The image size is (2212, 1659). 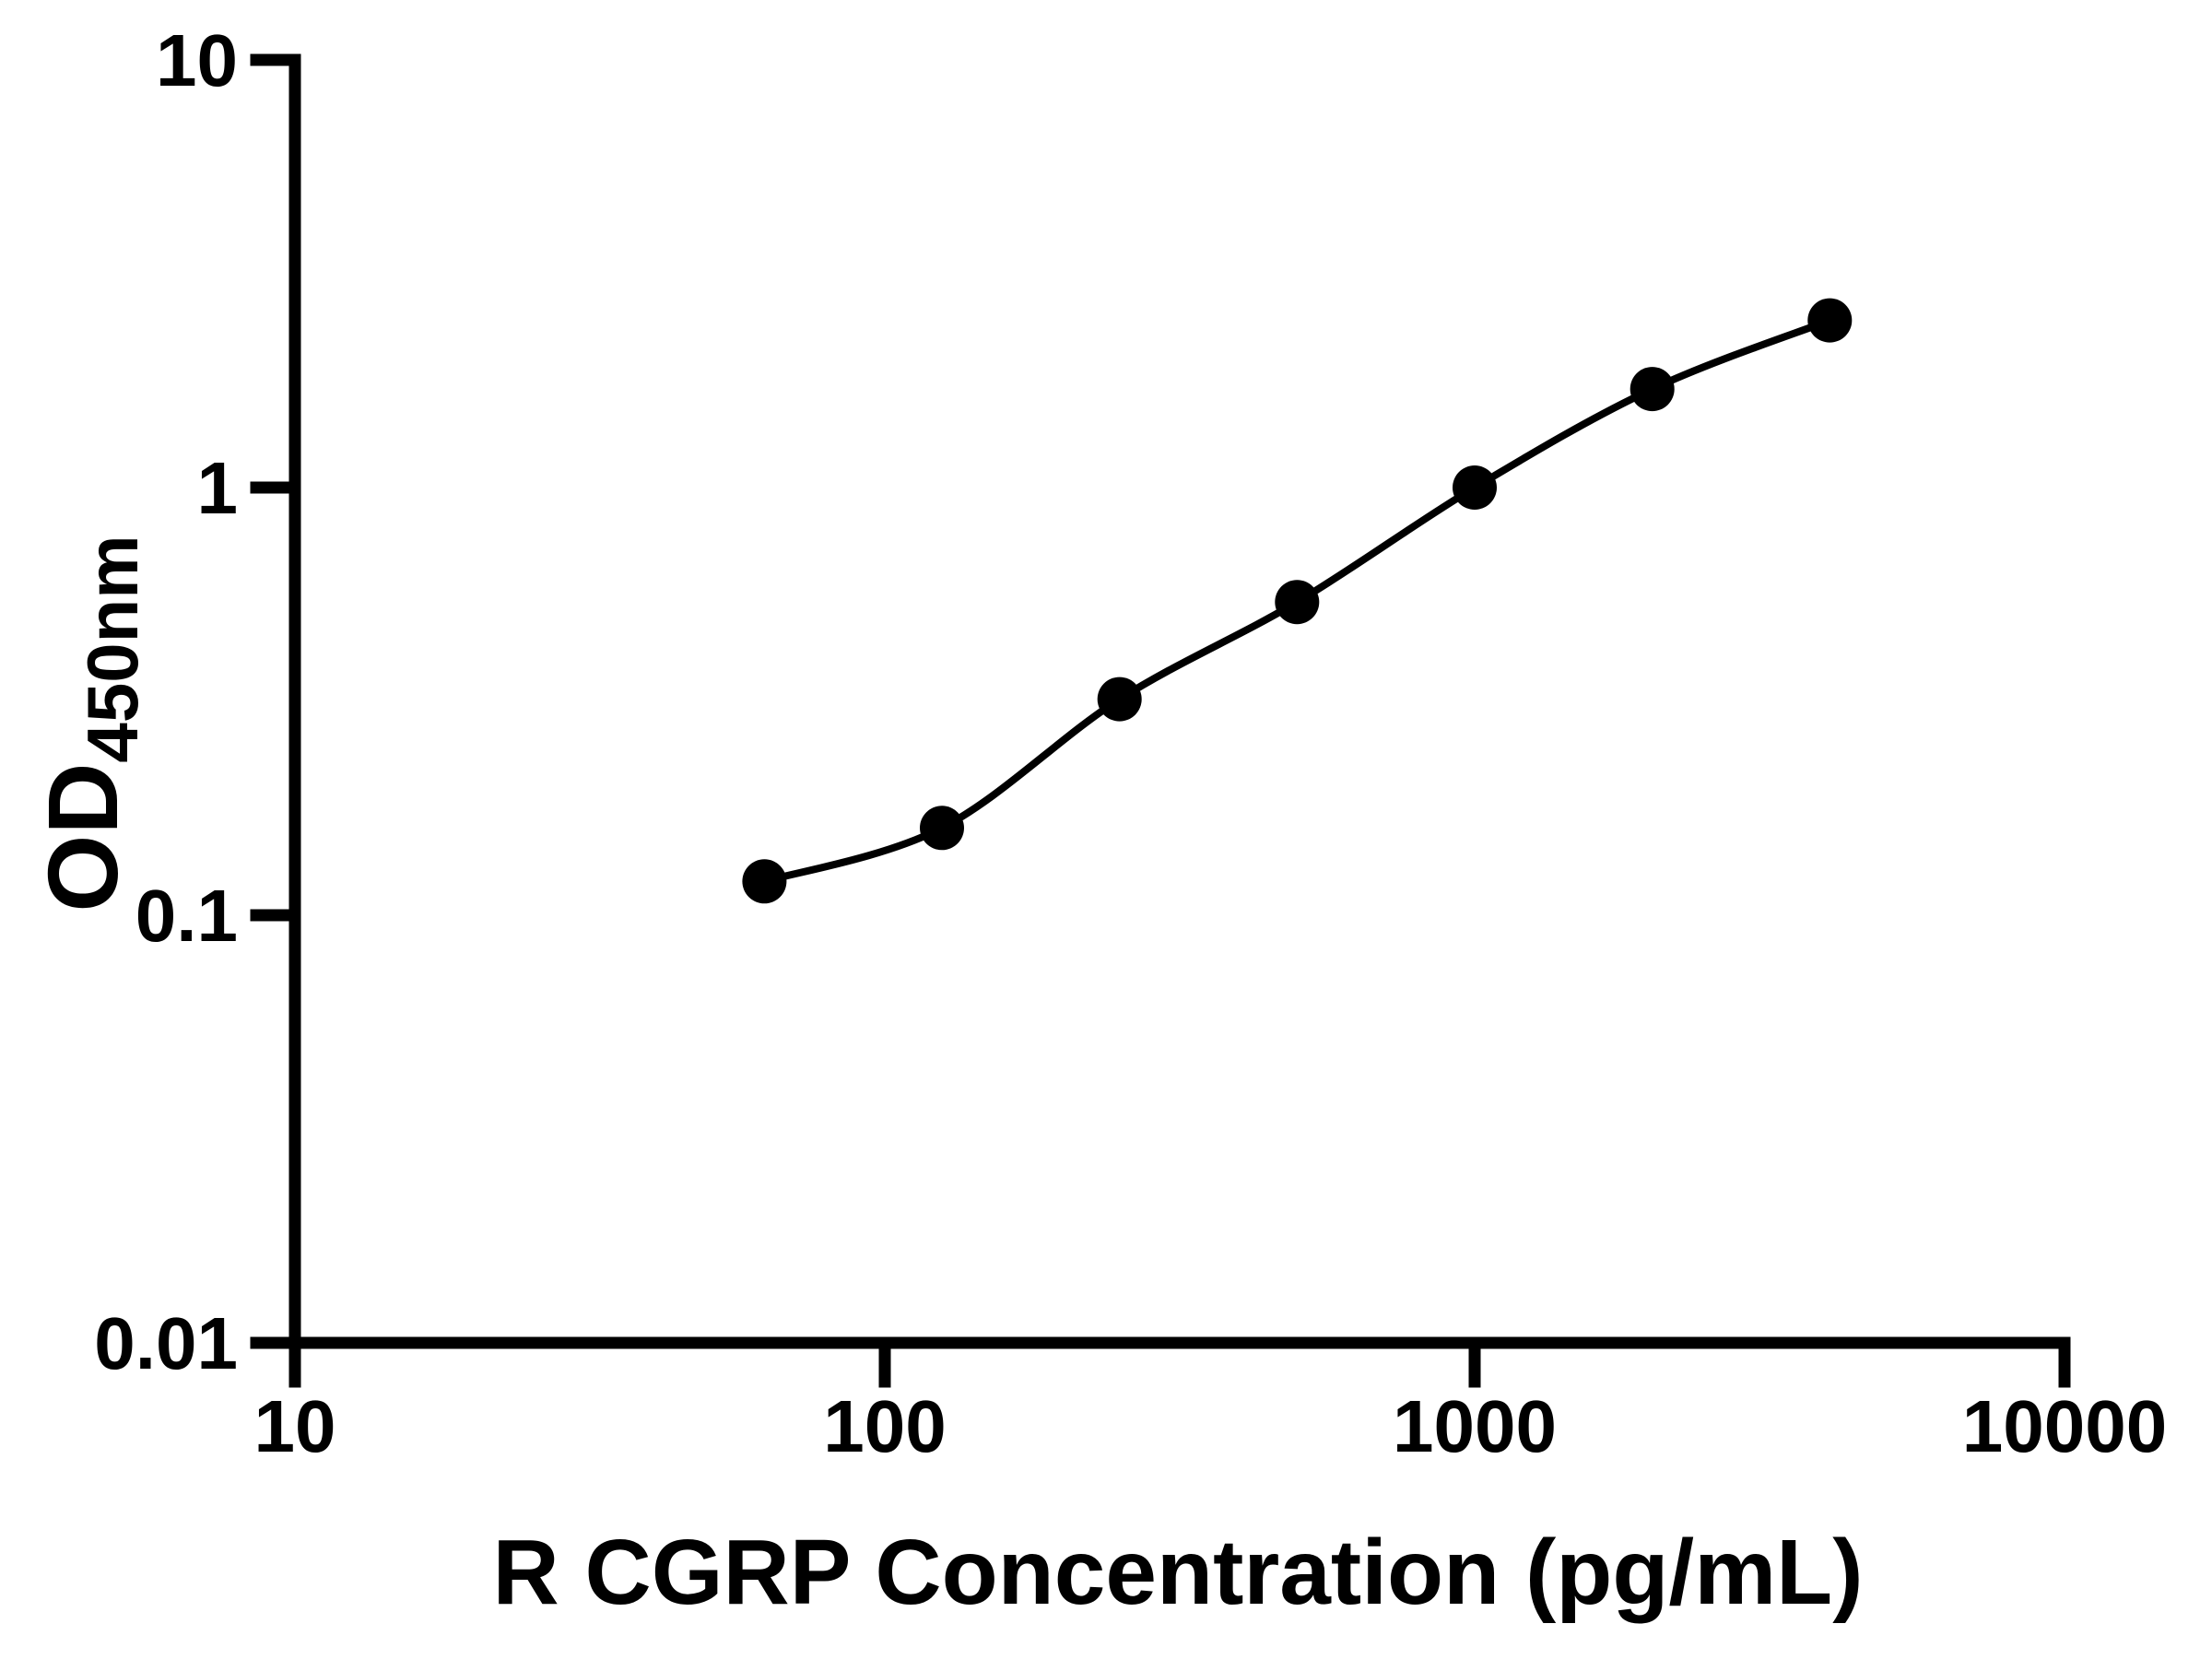 I want to click on x-tick-label: 100, so click(x=884, y=1426).